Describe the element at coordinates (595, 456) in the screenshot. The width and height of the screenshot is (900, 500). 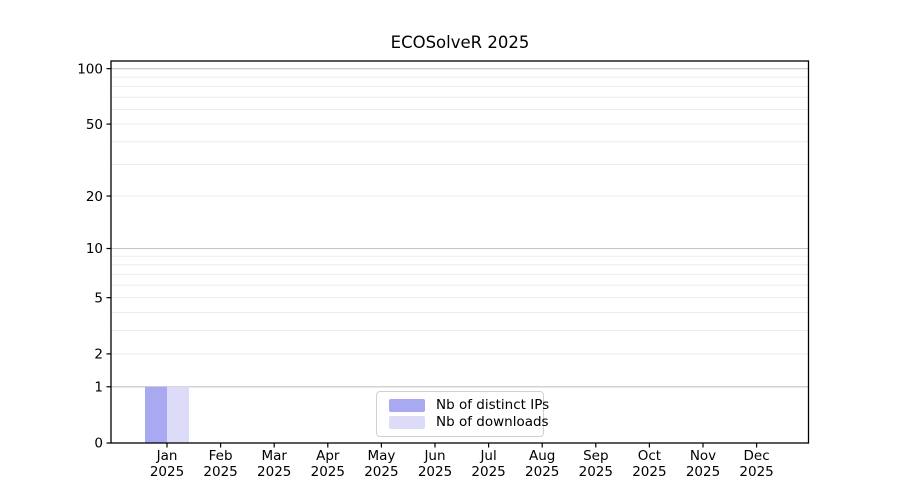
I see `x-tick-label-month: Sep` at that location.